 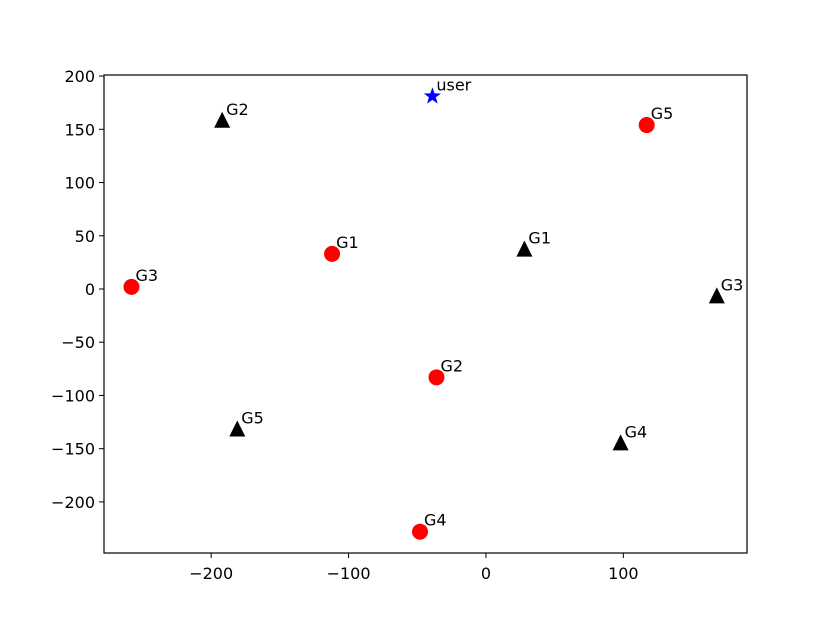 I want to click on x-tick-label: −100, so click(x=349, y=573).